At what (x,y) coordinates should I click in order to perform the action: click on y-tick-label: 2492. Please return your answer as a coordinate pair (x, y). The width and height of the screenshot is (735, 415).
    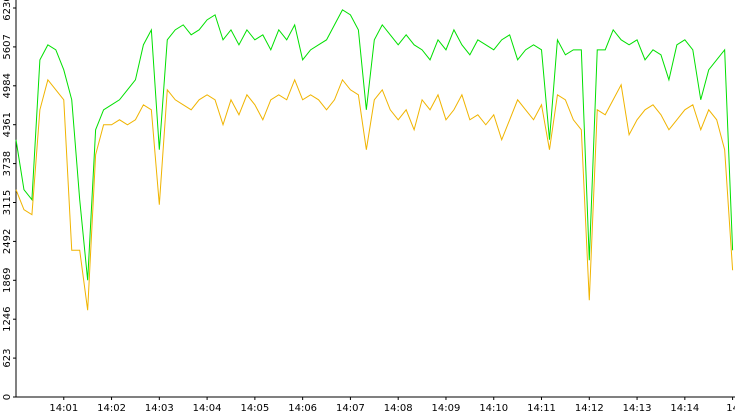
    Looking at the image, I should click on (7, 241).